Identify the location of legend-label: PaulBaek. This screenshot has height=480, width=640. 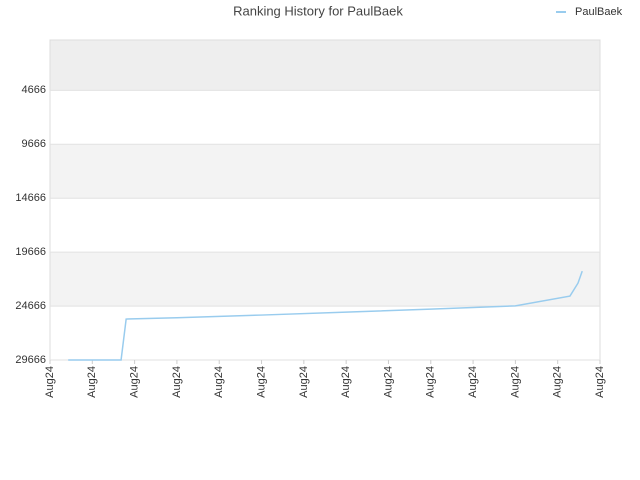
(599, 12).